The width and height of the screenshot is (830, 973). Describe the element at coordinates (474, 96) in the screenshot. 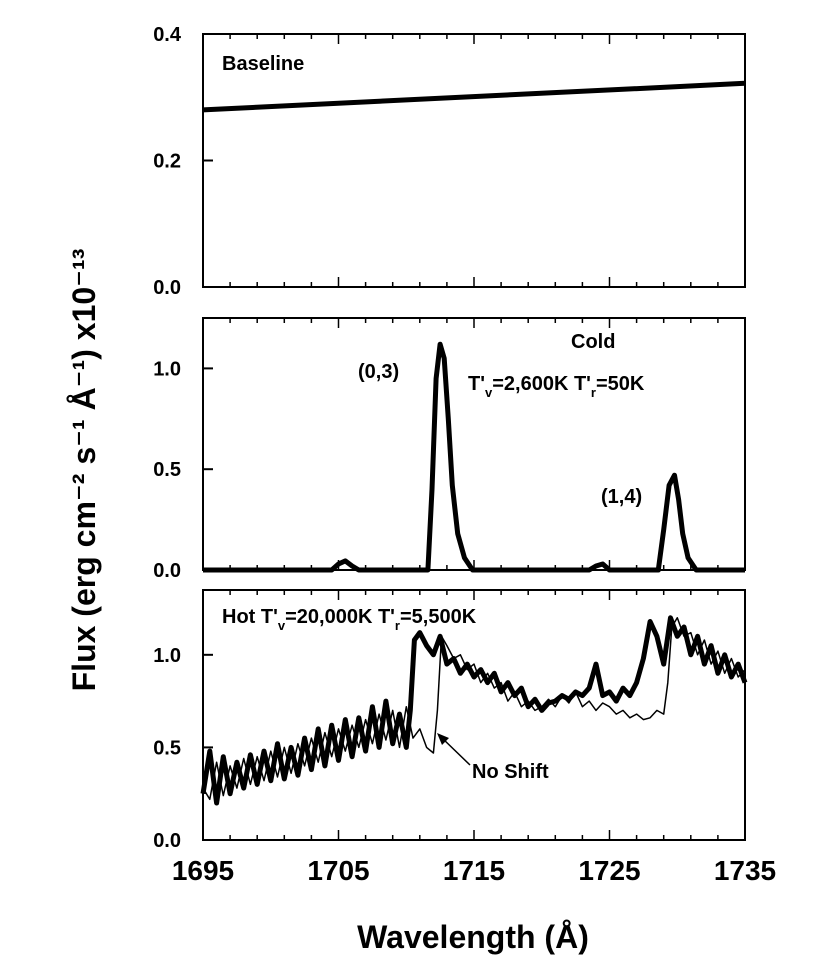

I see `series-line-thick` at that location.